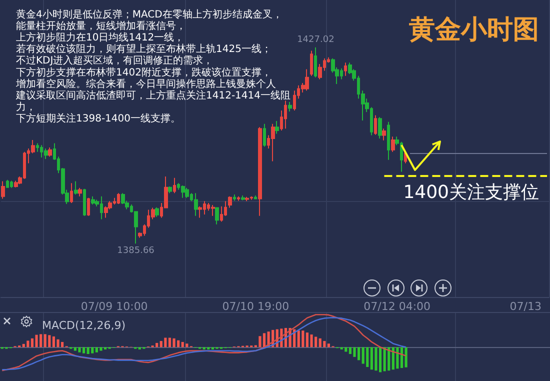  What do you see at coordinates (101, 26) in the screenshot?
I see `annotation: 能量柱开始放量，短线增加看涨信号，` at bounding box center [101, 26].